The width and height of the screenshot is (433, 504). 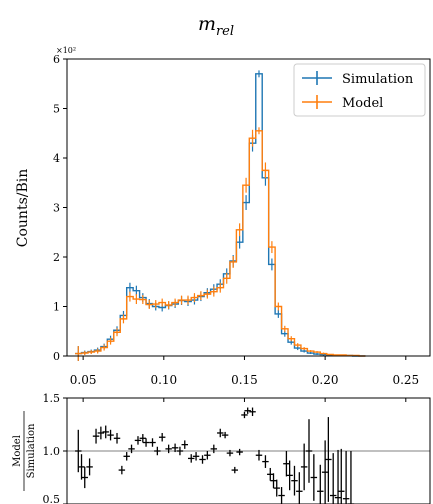 What do you see at coordinates (244, 371) in the screenshot?
I see `main-x-ticks: 0.05 0.10 0.15 0.20 0.25` at bounding box center [244, 371].